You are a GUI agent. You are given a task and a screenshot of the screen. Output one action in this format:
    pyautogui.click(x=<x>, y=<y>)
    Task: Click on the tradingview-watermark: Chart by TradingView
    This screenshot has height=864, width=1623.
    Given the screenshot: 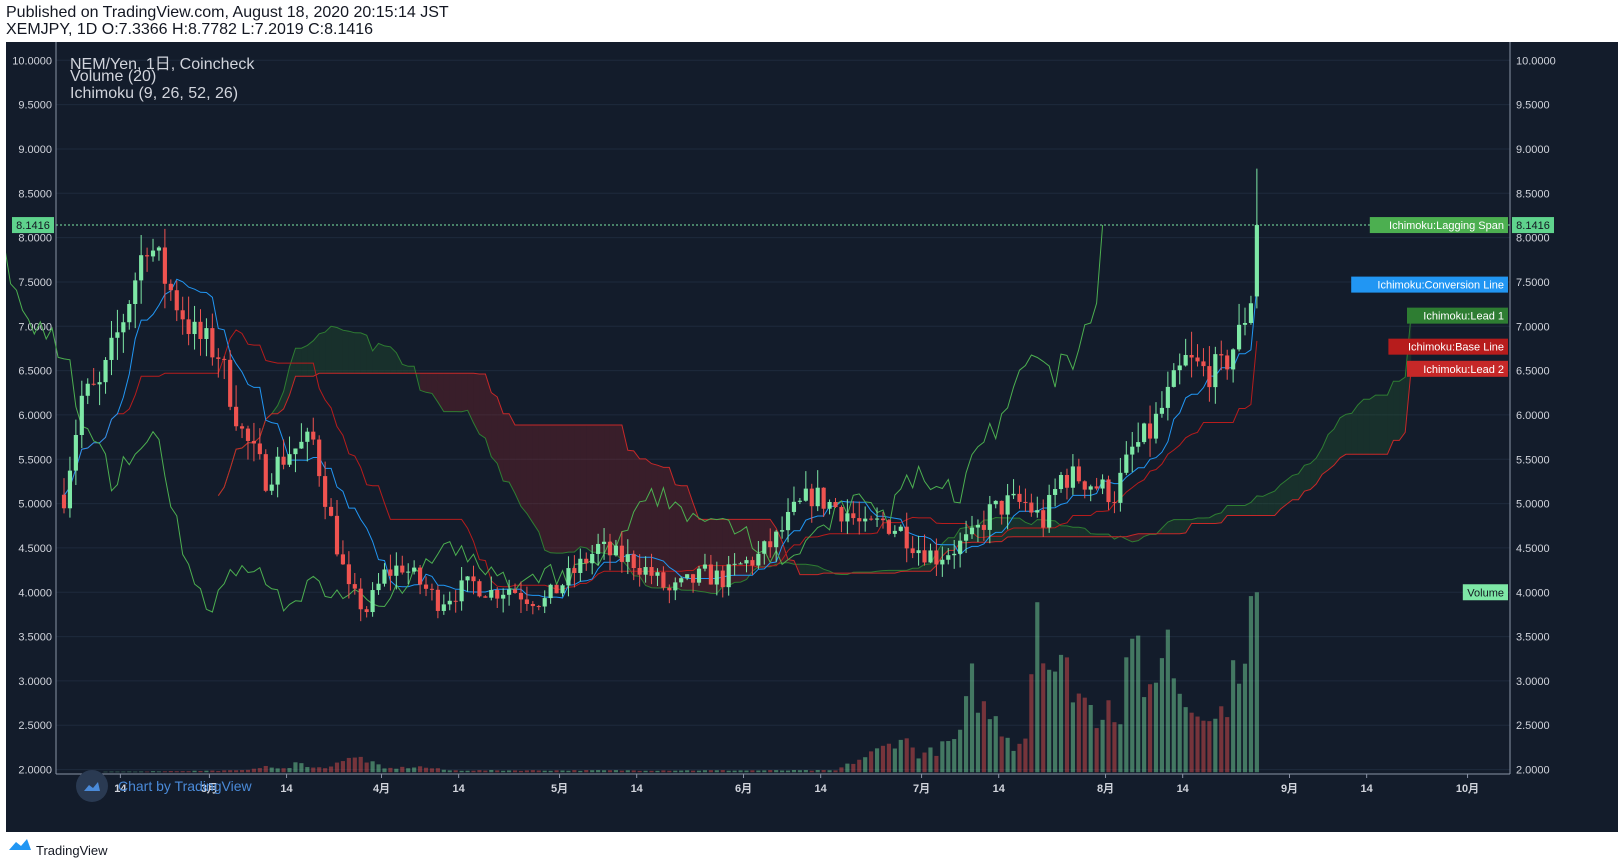 What is the action you would take?
    pyautogui.click(x=164, y=786)
    